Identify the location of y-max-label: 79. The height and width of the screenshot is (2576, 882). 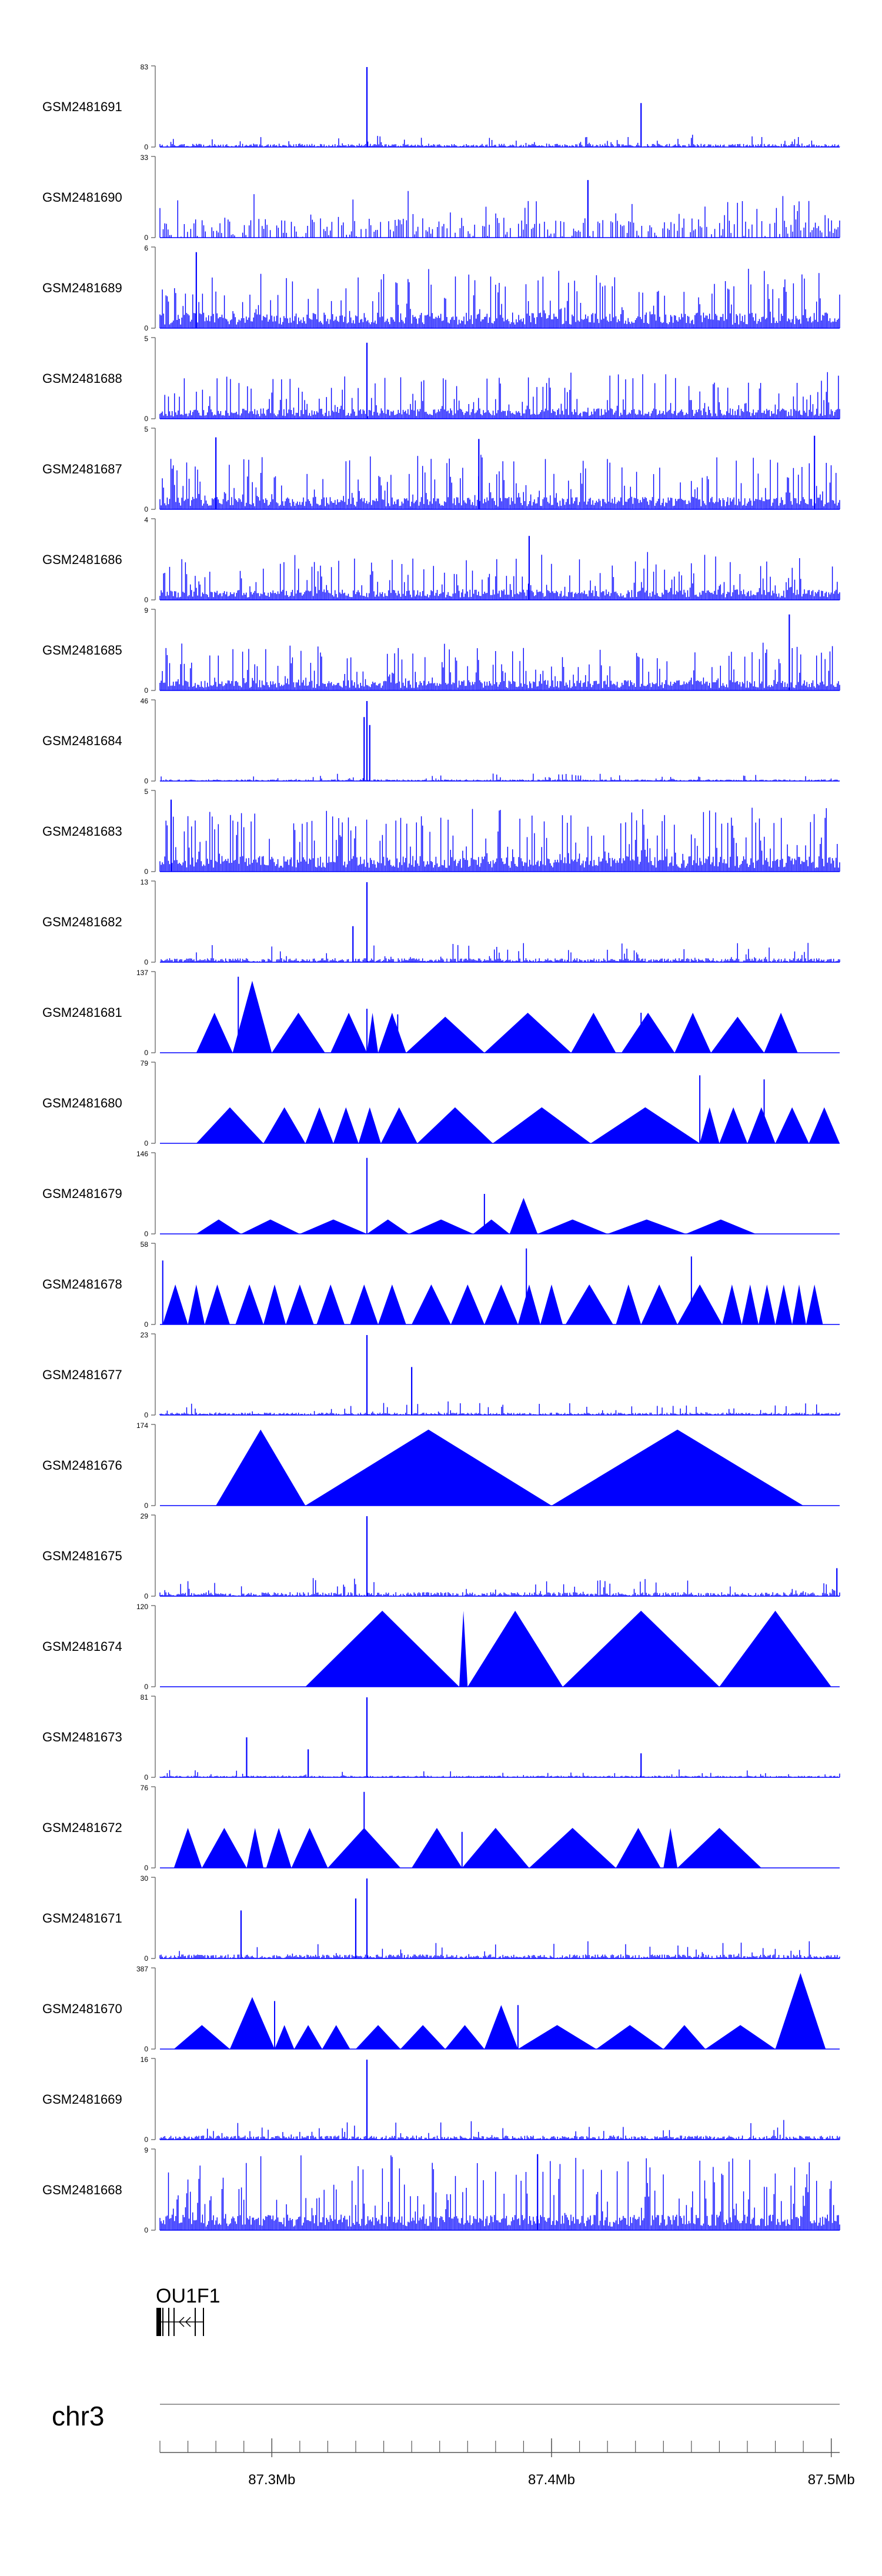
(145, 1063).